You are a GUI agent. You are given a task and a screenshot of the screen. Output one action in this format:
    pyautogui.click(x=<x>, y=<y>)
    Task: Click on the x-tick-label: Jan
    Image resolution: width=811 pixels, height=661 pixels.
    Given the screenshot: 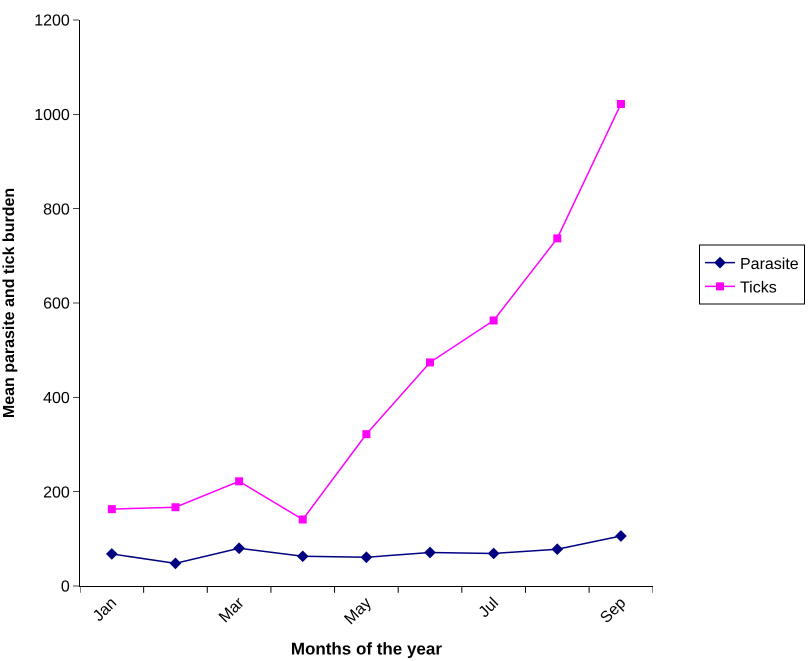 What is the action you would take?
    pyautogui.click(x=105, y=609)
    